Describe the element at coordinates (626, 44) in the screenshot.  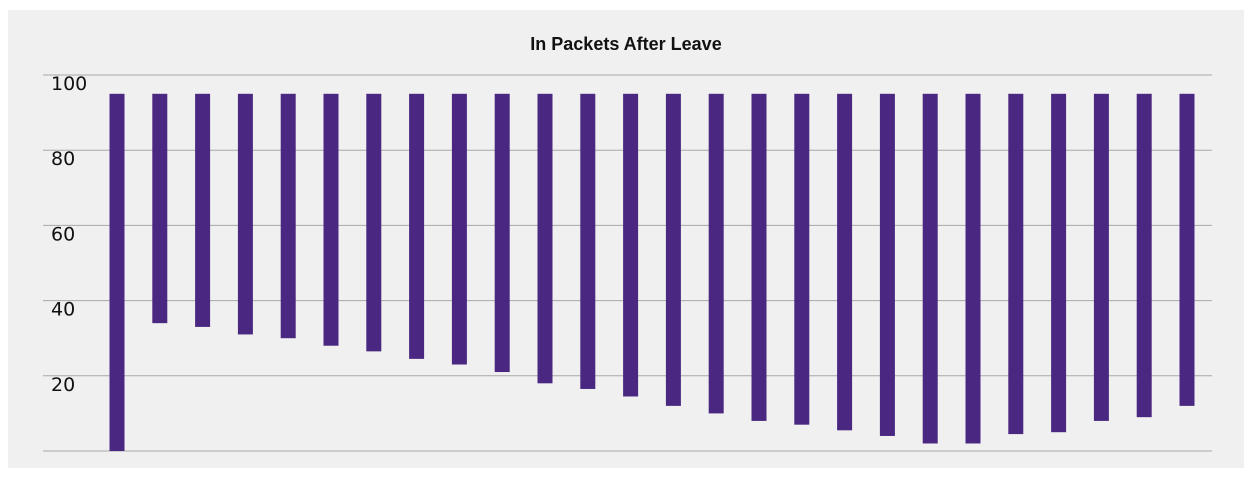
I see `chart-title: In Packets After Leave` at that location.